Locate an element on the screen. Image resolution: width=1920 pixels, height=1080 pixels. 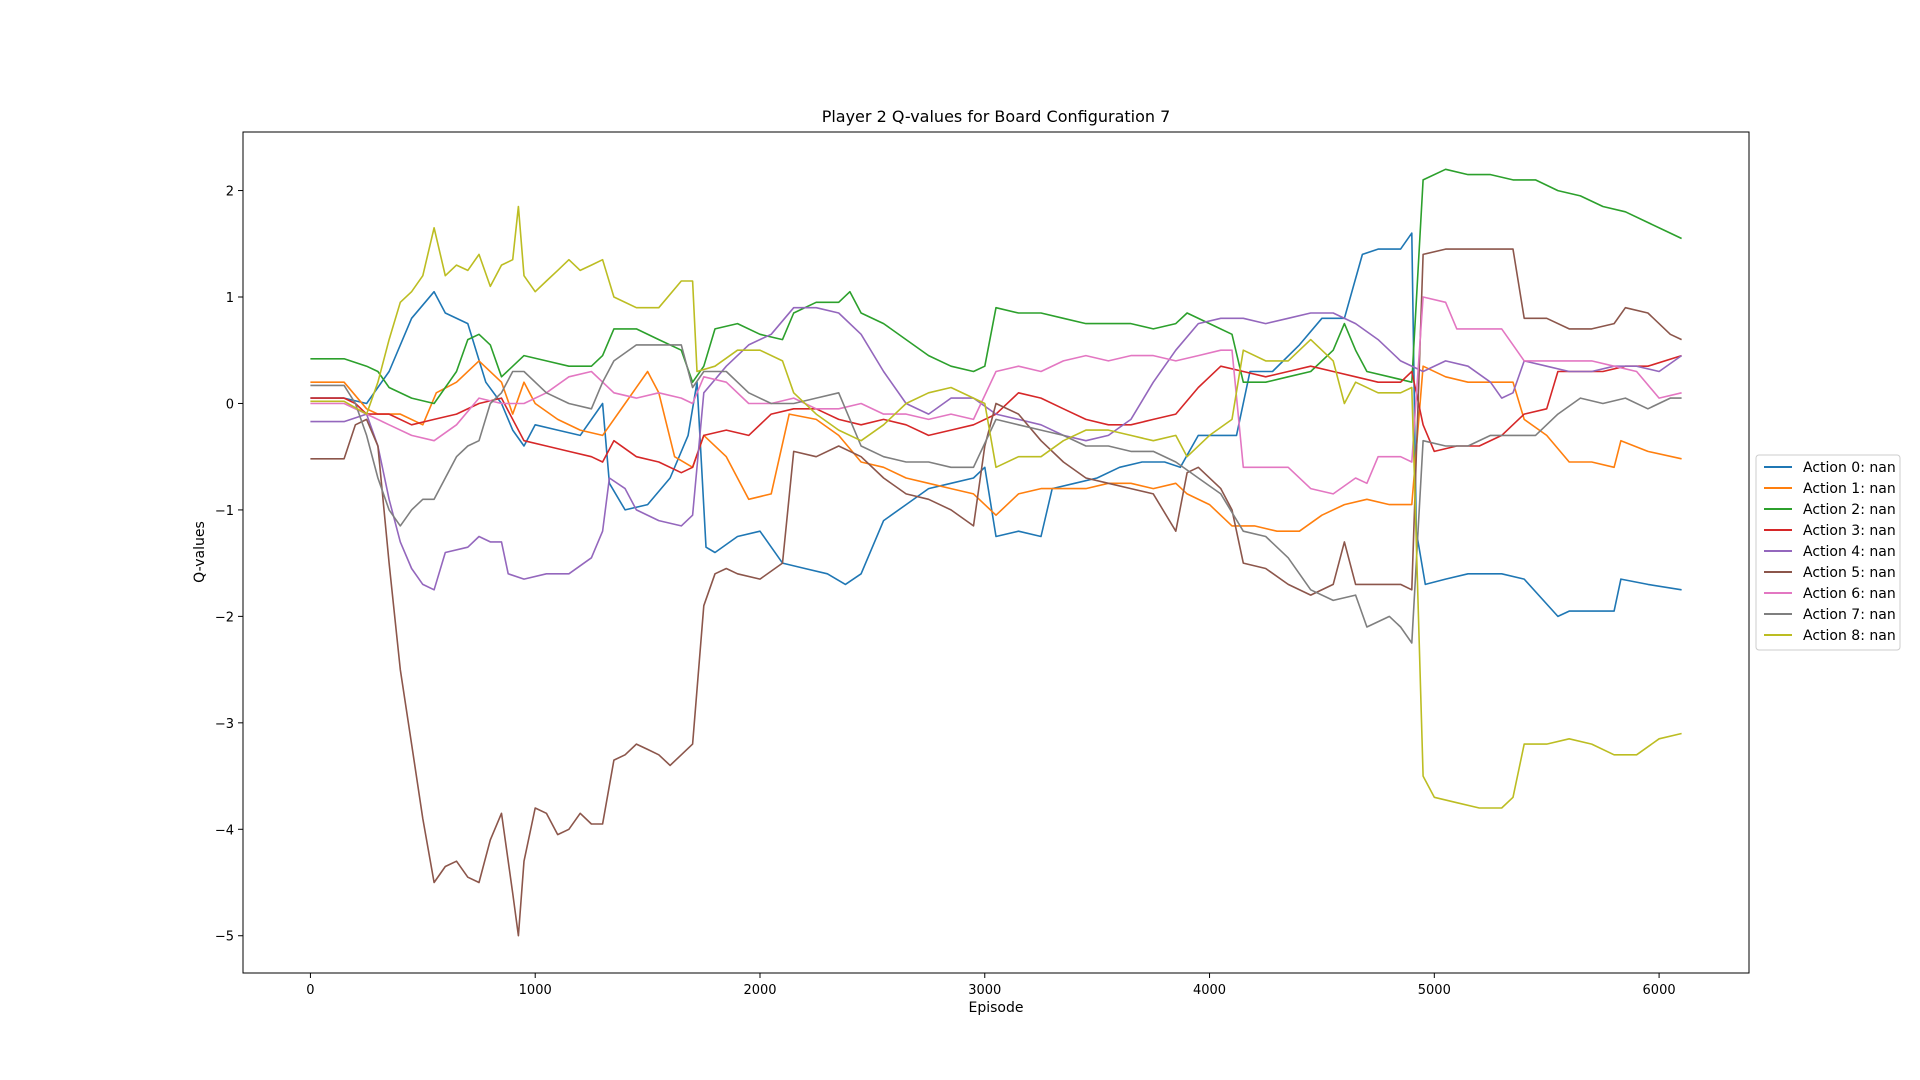
legend-label-action-4: Action 4: nan is located at coordinates (1849, 552).